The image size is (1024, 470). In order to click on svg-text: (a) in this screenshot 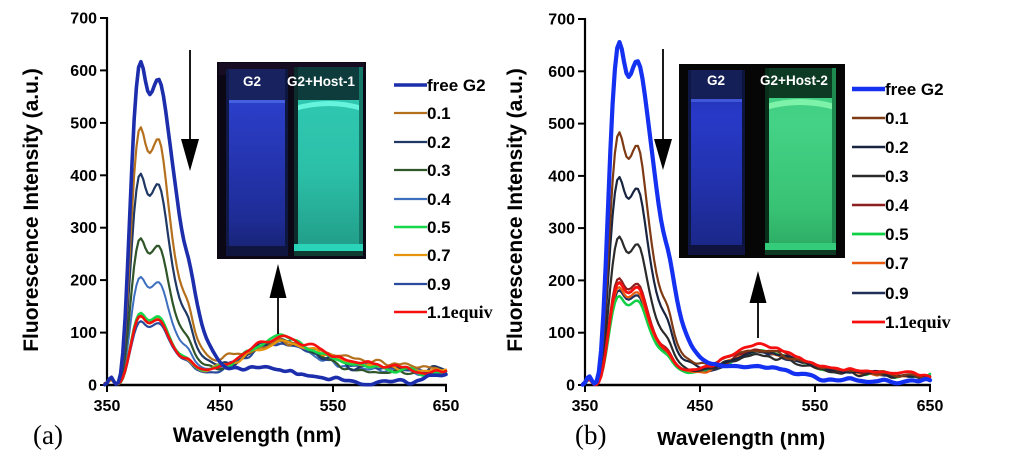, I will do `click(48, 435)`.